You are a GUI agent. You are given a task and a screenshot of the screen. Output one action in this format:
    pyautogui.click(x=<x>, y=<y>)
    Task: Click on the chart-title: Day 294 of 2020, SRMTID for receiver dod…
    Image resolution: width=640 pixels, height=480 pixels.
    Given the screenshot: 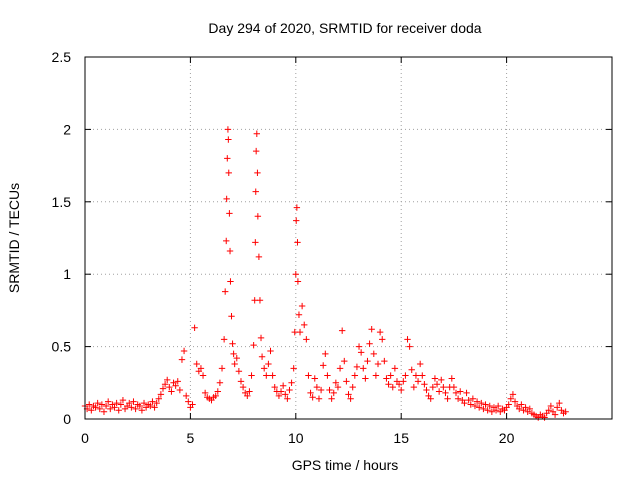 What is the action you would take?
    pyautogui.click(x=344, y=28)
    